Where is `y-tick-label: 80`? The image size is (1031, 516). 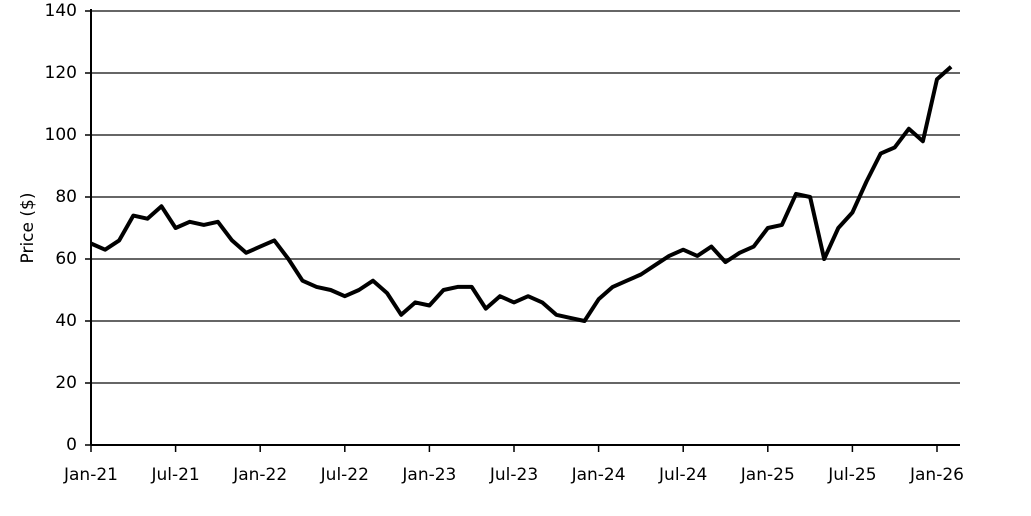 y-tick-label: 80 is located at coordinates (66, 197).